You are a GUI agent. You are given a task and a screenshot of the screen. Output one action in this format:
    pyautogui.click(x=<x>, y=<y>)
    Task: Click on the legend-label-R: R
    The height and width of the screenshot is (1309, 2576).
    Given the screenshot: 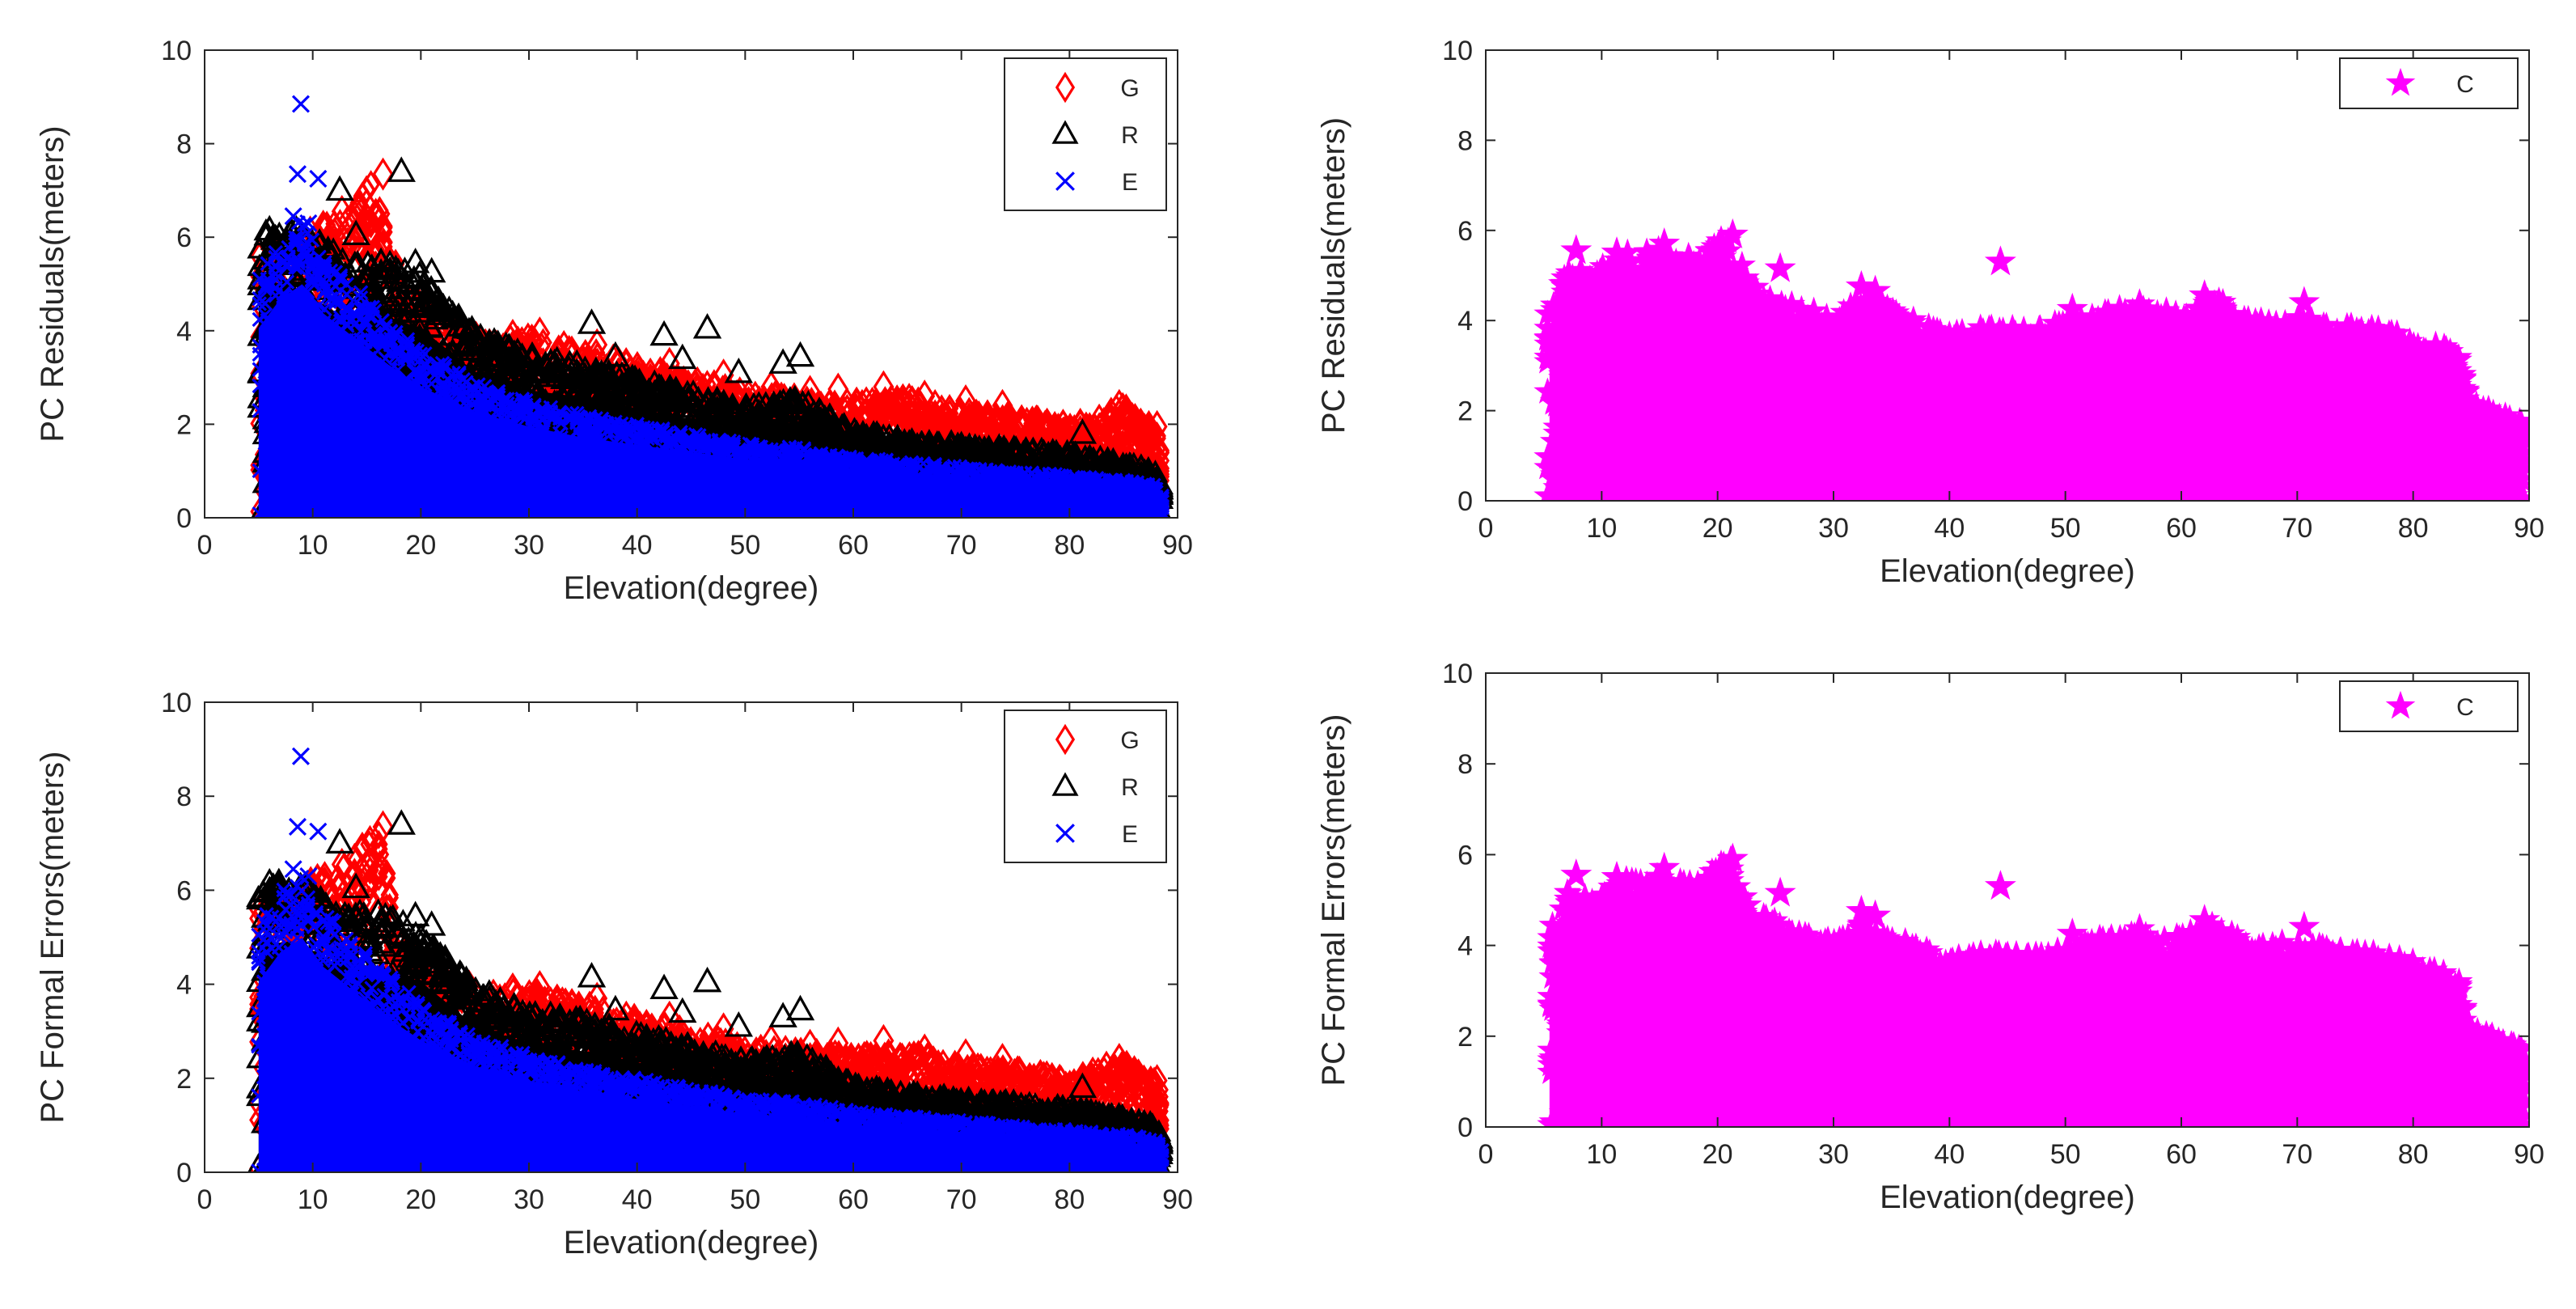 What is the action you would take?
    pyautogui.click(x=1130, y=787)
    